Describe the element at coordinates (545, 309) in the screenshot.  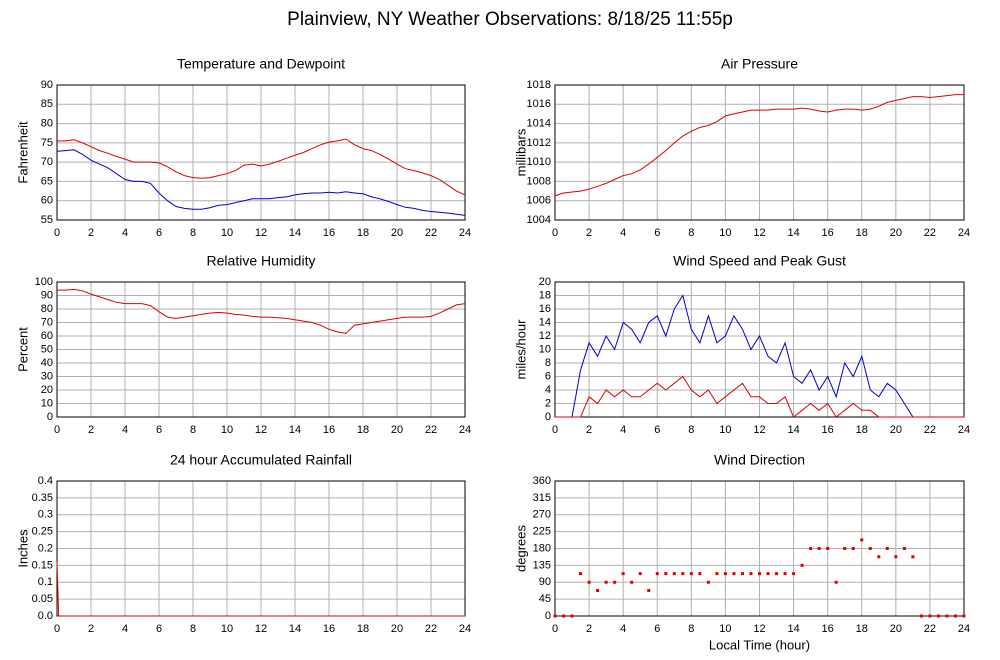
I see `y-tick-label: 16` at that location.